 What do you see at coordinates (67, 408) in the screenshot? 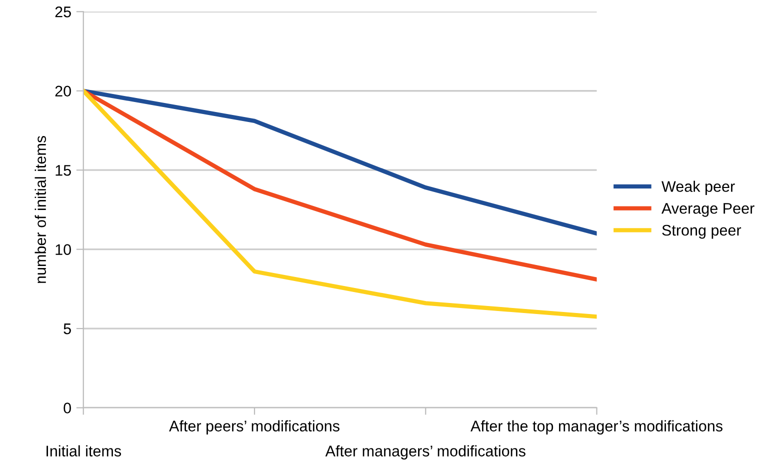
I see `y-tick-label: 0` at bounding box center [67, 408].